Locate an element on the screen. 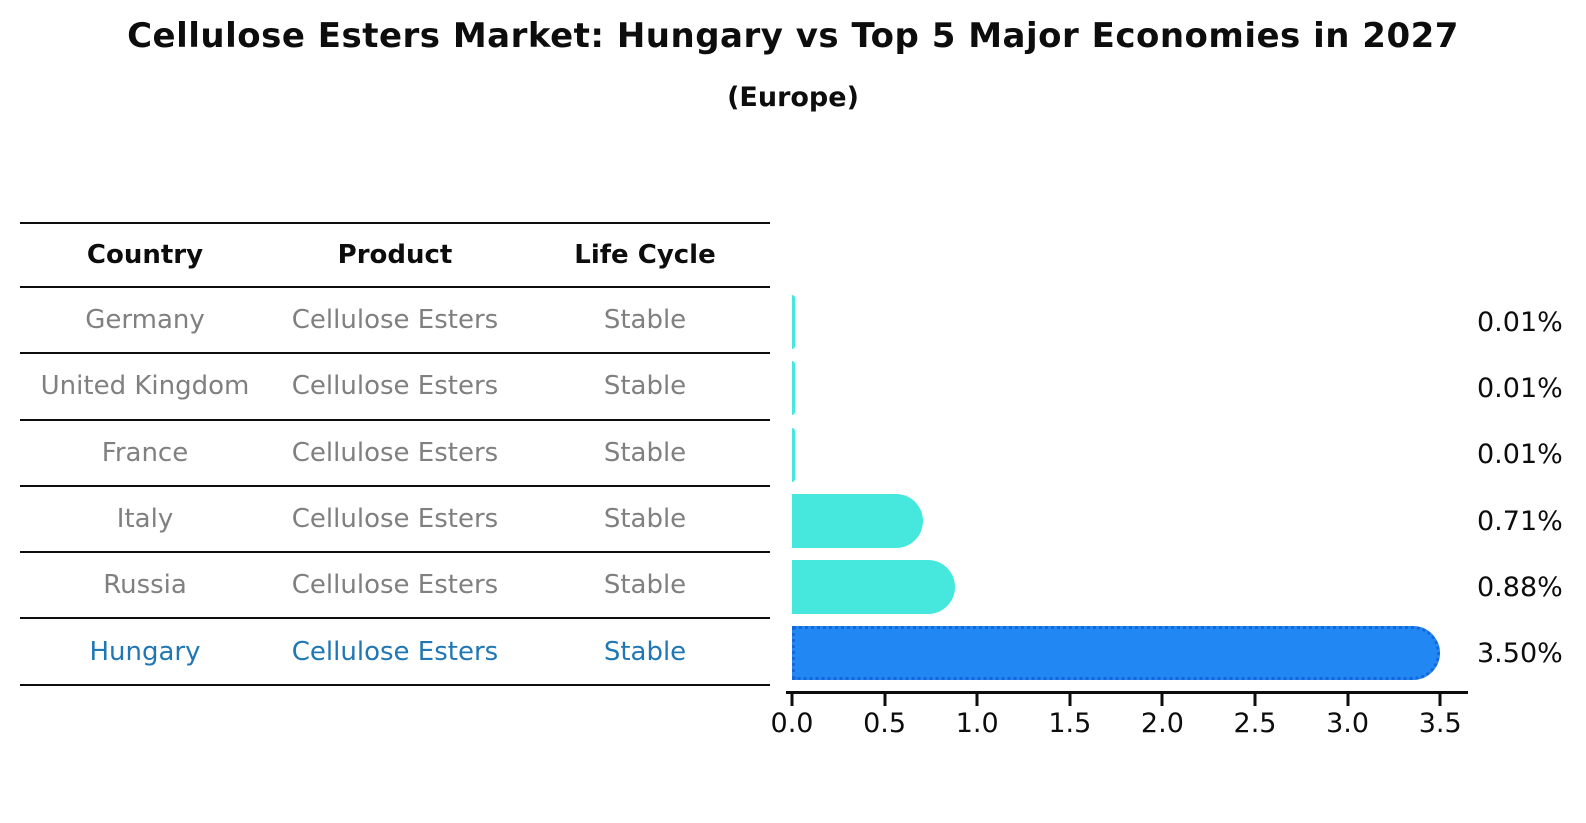 This screenshot has height=823, width=1586. table-header-row: Country Product Life Cycle is located at coordinates (395, 255).